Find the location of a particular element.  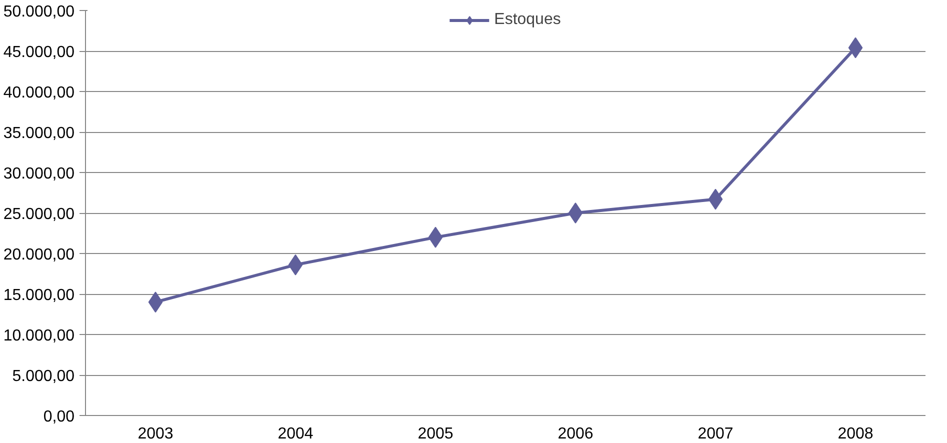

x-tick-label: 2005 is located at coordinates (436, 434).